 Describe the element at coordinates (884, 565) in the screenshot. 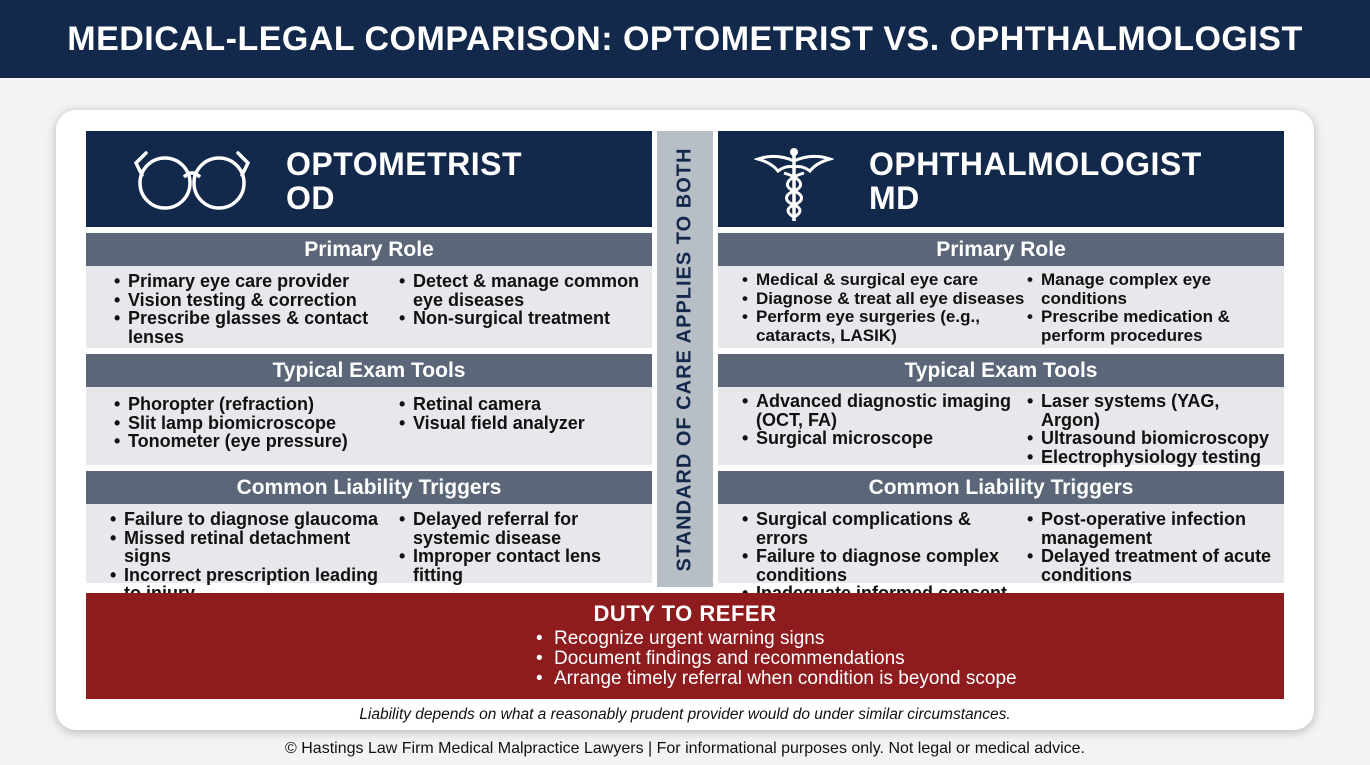

I see `list-item: Failure to diagnose complex conditions` at that location.